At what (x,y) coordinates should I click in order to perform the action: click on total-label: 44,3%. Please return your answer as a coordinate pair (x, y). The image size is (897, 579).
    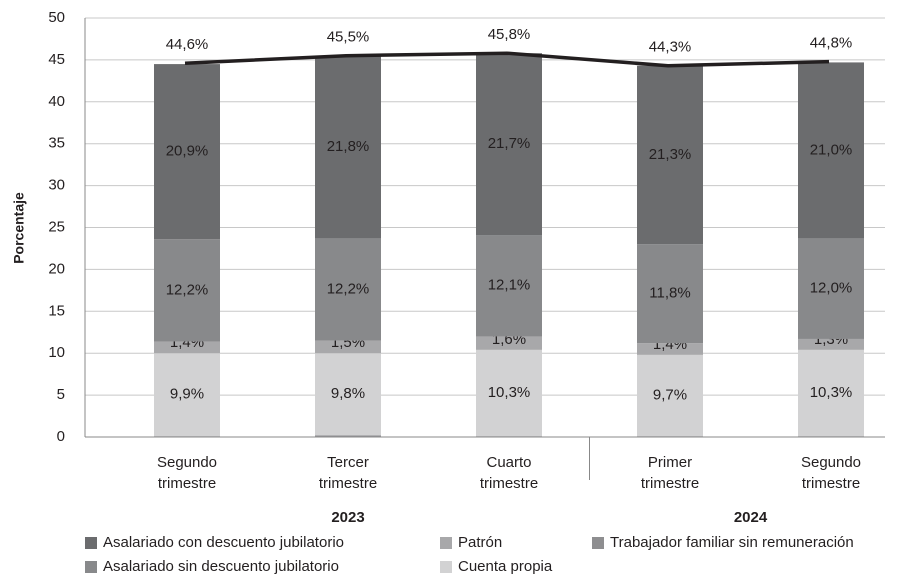
    Looking at the image, I should click on (670, 47).